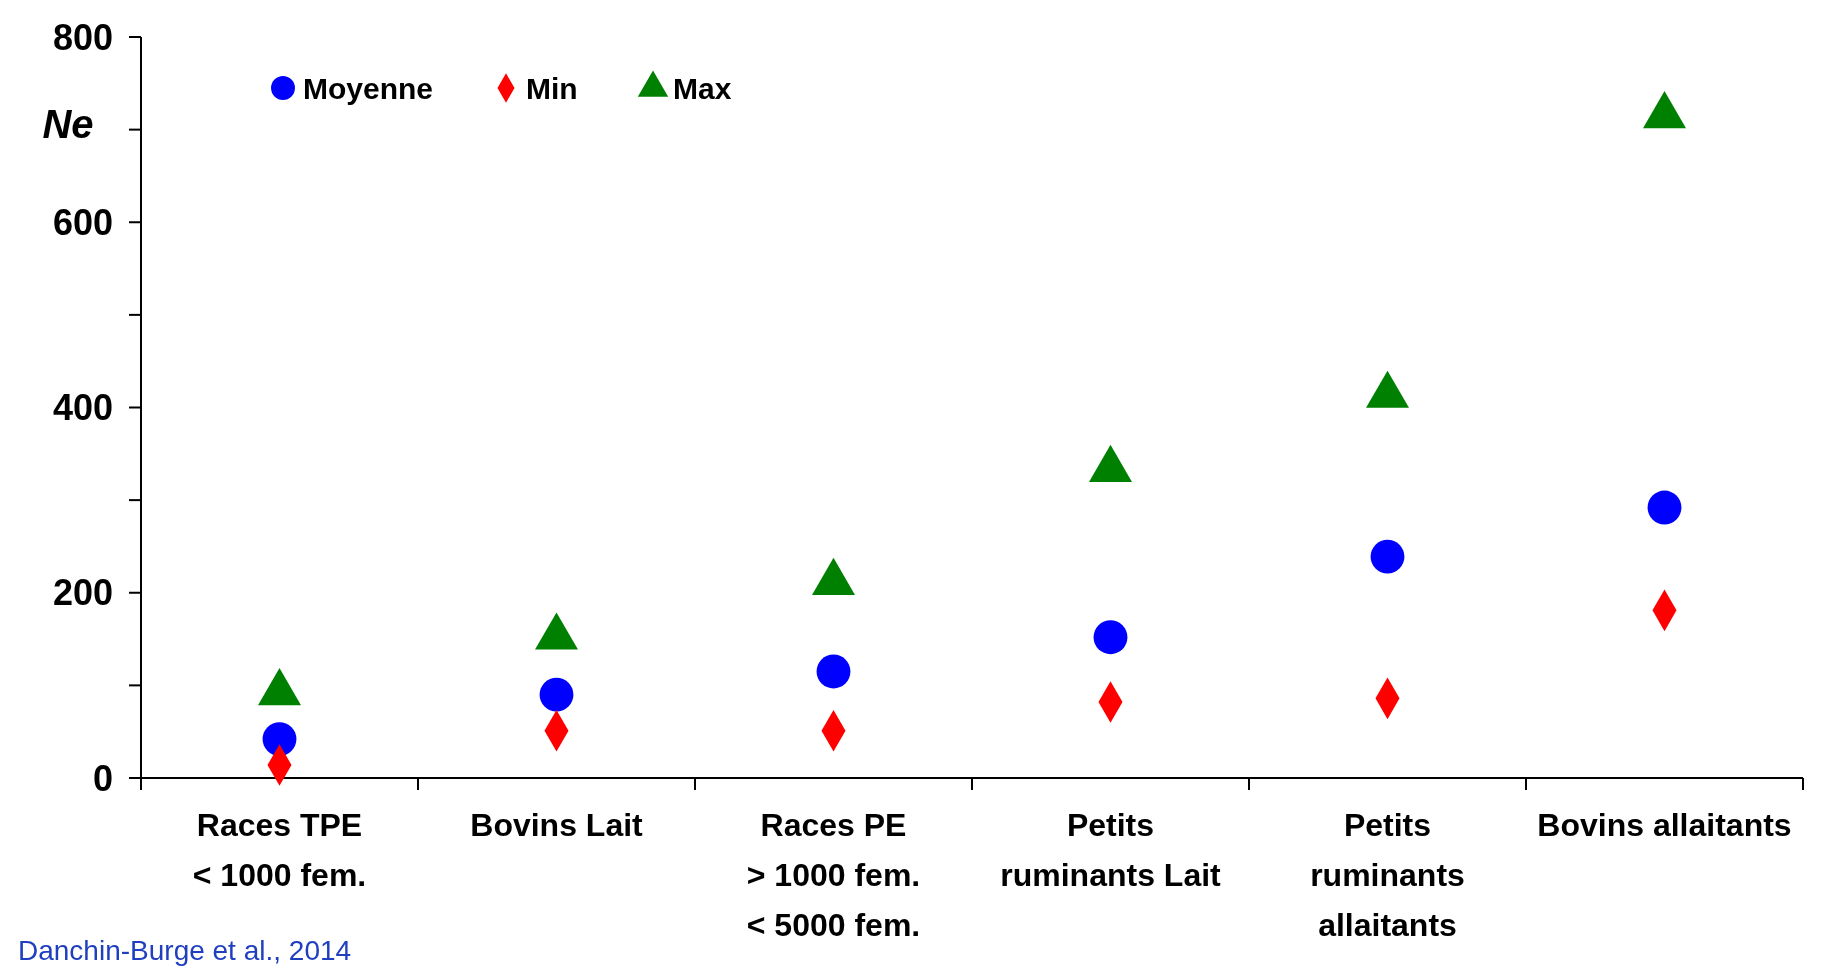 The width and height of the screenshot is (1821, 978). I want to click on x-tick-label: Petits ruminants Lait, so click(1111, 850).